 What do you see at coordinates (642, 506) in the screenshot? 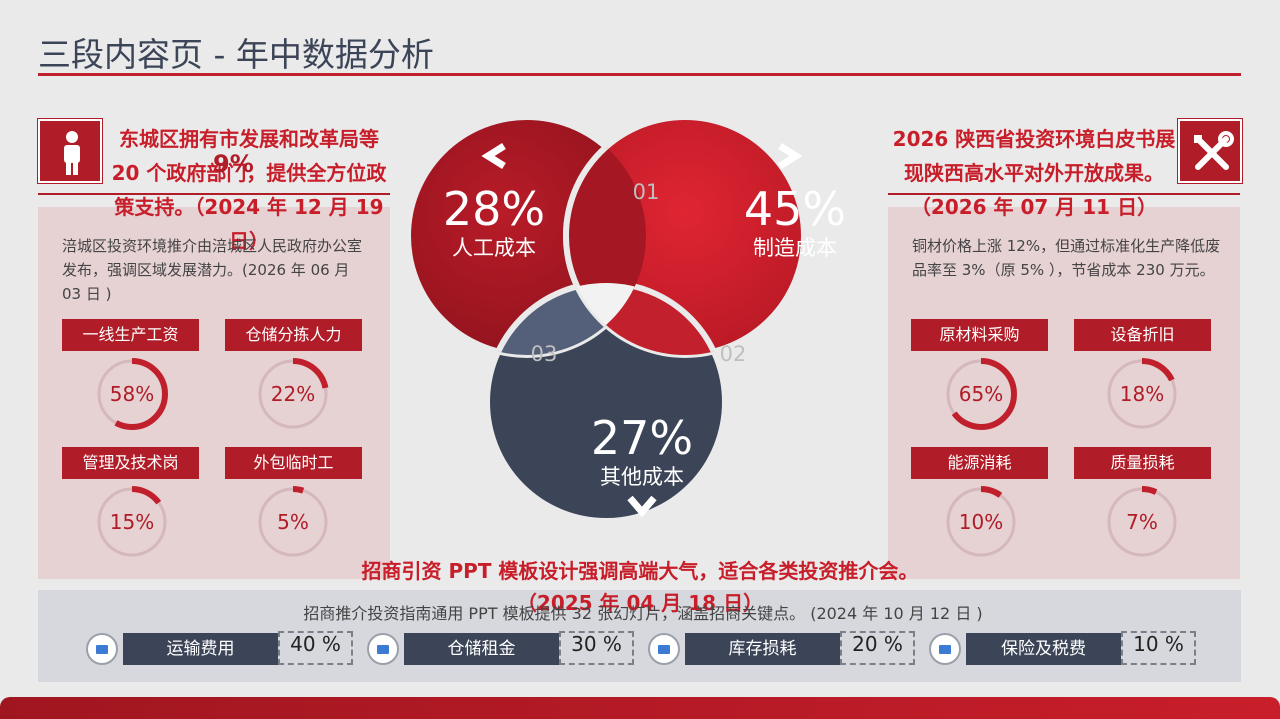
I see `chevron-down-icon` at bounding box center [642, 506].